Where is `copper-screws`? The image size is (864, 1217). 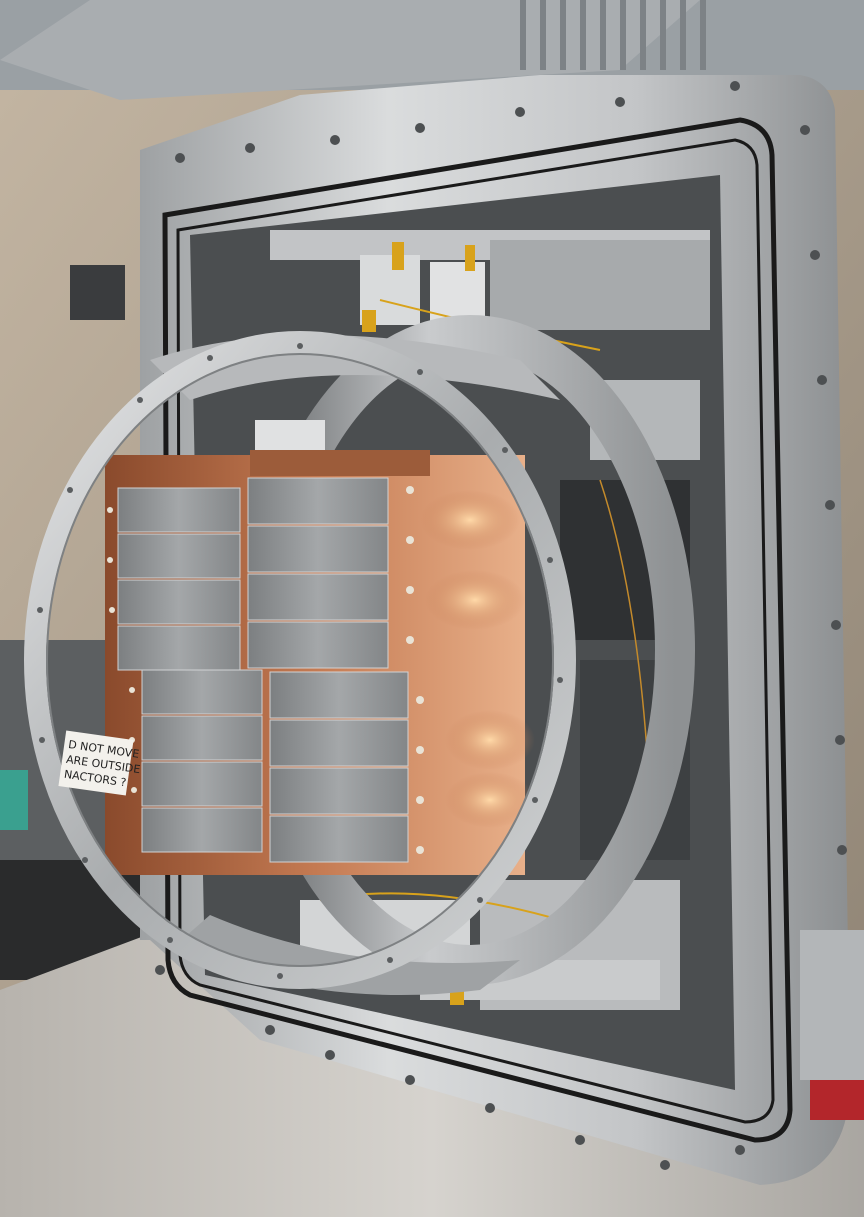 copper-screws is located at coordinates (265, 670).